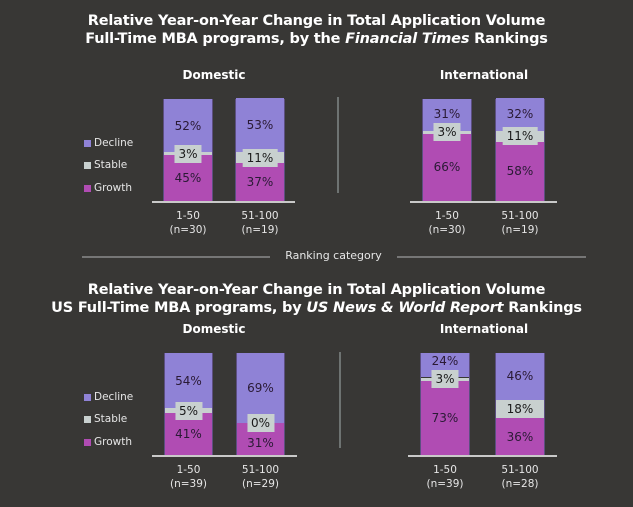 This screenshot has height=507, width=633. I want to click on data-label-stable: 0%, so click(260, 423).